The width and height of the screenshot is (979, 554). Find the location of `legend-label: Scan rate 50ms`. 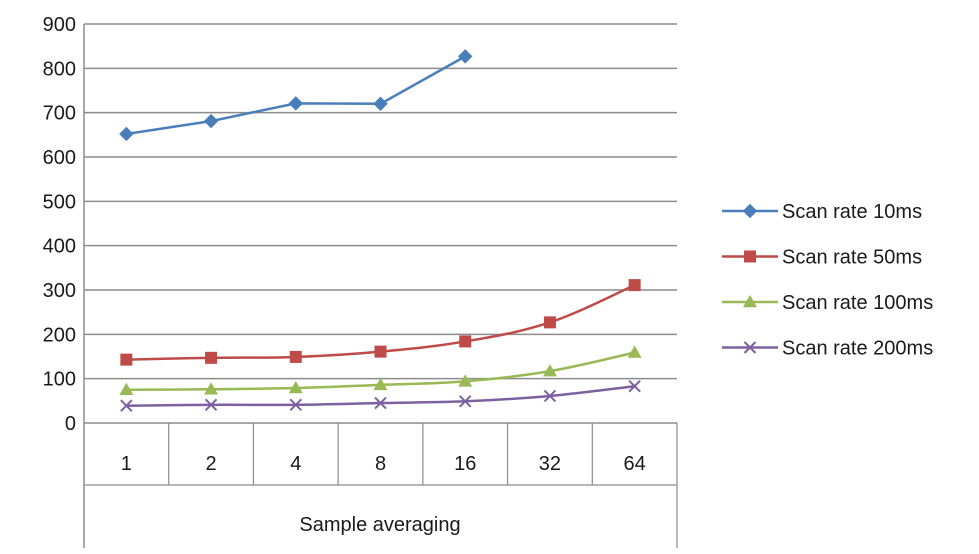

legend-label: Scan rate 50ms is located at coordinates (852, 258).